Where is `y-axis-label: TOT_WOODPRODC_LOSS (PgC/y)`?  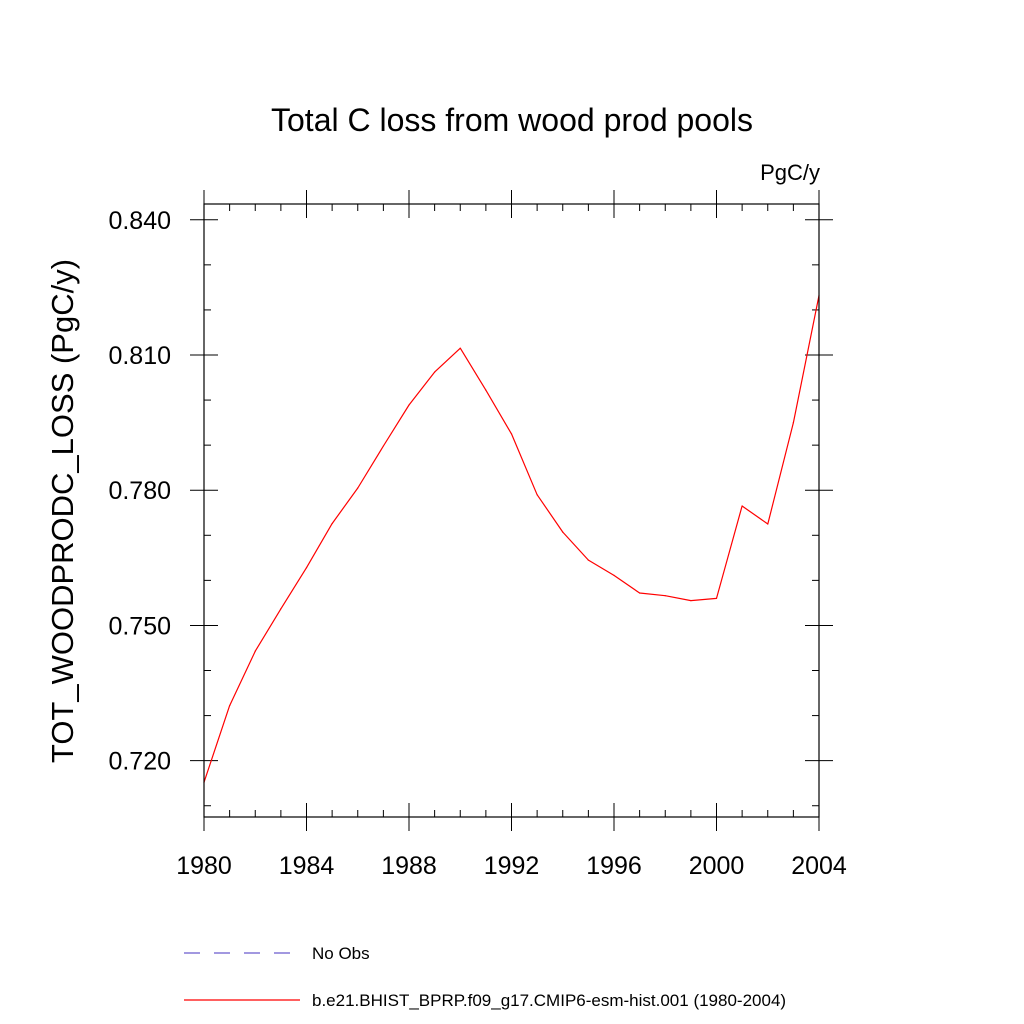 y-axis-label: TOT_WOODPRODC_LOSS (PgC/y) is located at coordinates (62, 511).